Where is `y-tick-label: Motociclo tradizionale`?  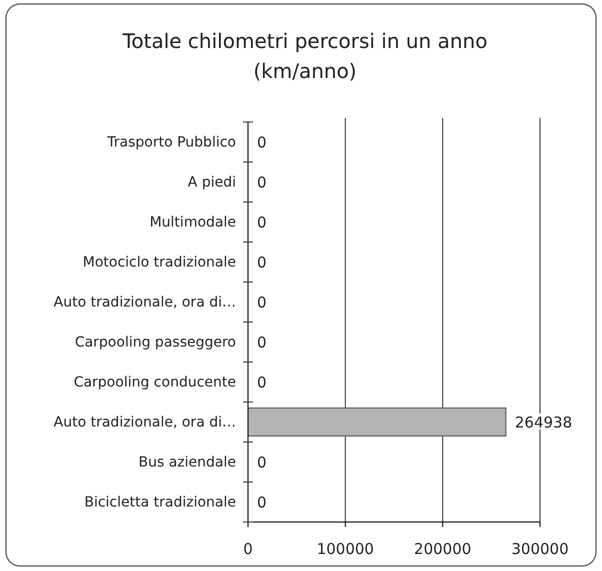 y-tick-label: Motociclo tradizionale is located at coordinates (159, 262).